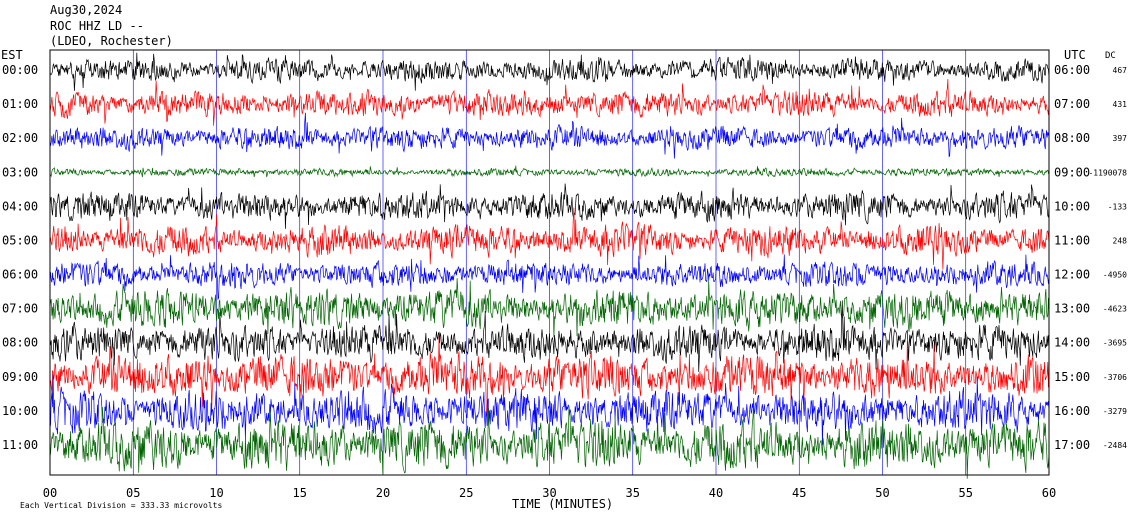  I want to click on est-hour-label: 07:00, so click(20, 309).